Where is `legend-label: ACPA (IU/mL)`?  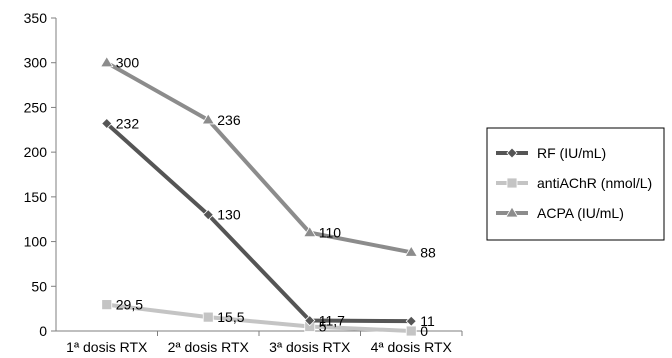
legend-label: ACPA (IU/mL) is located at coordinates (580, 213).